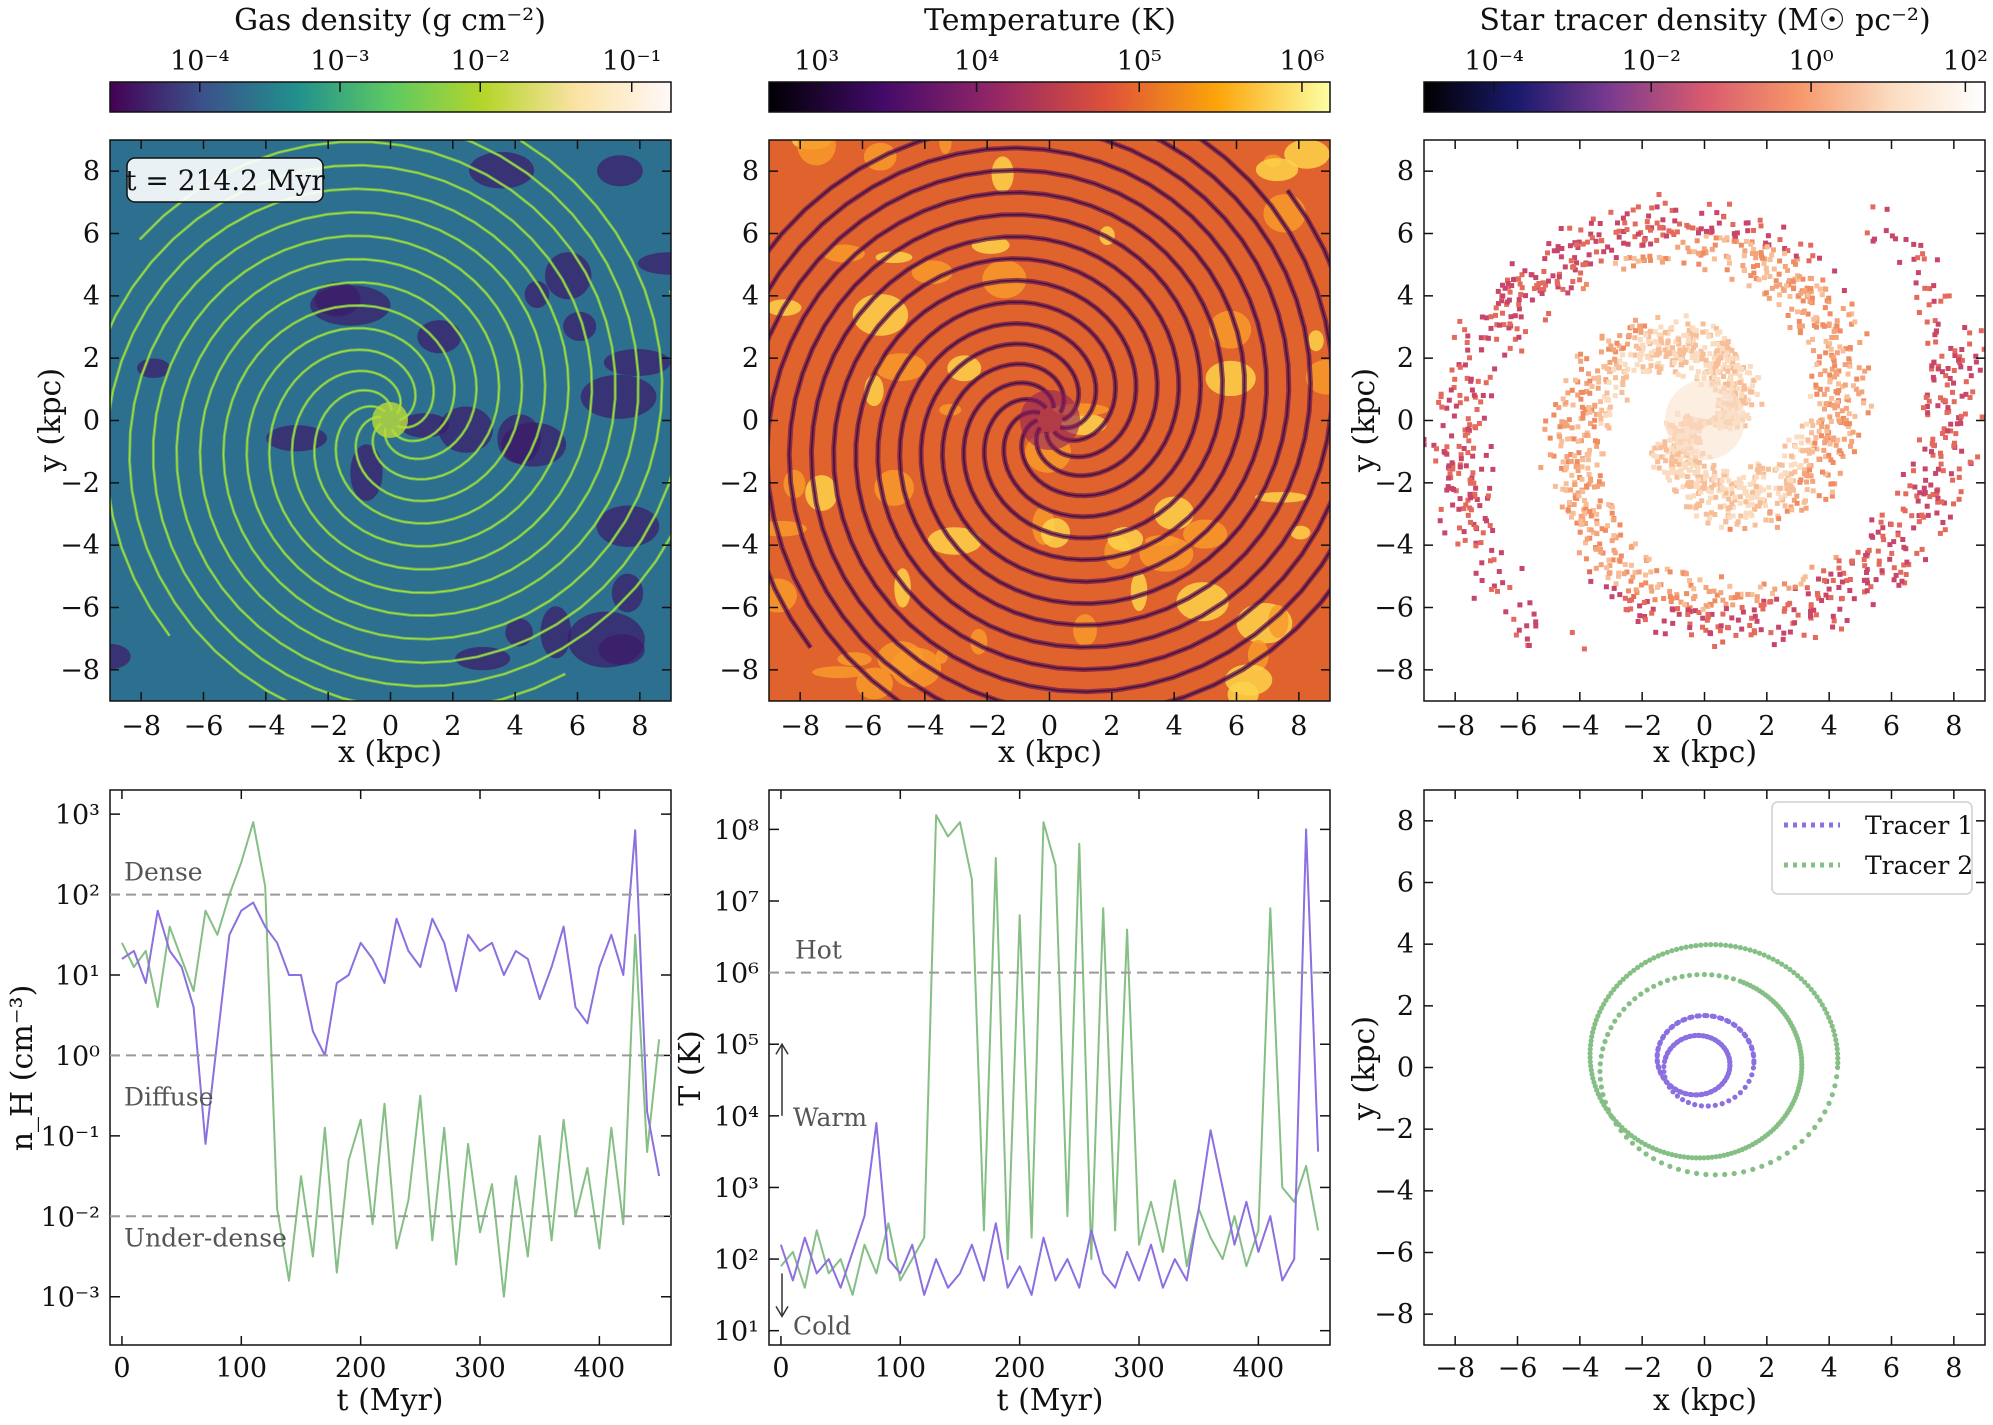  What do you see at coordinates (750, 358) in the screenshot?
I see `y-tick-label: 2` at bounding box center [750, 358].